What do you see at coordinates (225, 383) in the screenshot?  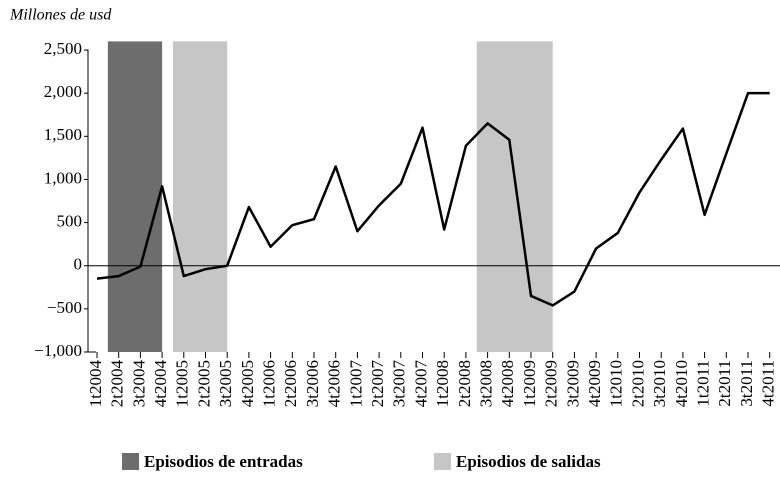 I see `x-tick-label: 3t2005` at bounding box center [225, 383].